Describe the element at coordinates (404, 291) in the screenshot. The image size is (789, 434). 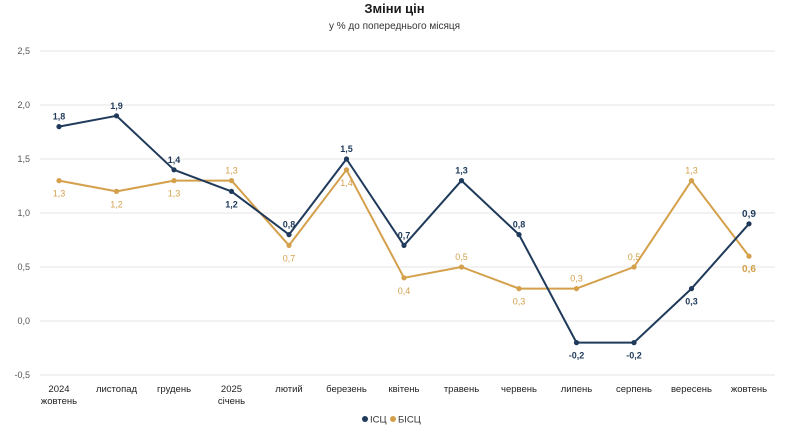
I see `data-label: 0,4` at that location.